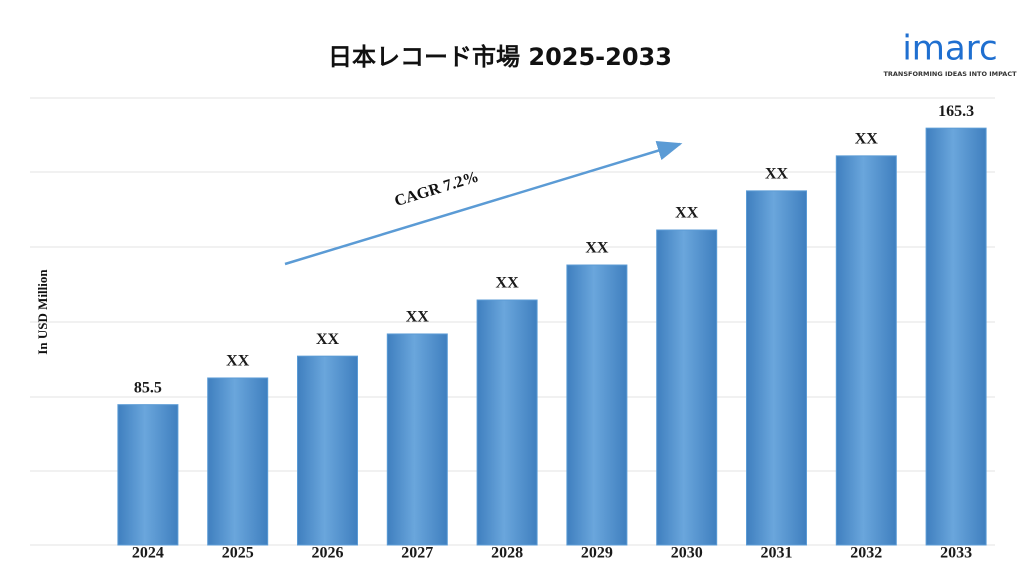  What do you see at coordinates (238, 553) in the screenshot?
I see `x-tick-label: 2025` at bounding box center [238, 553].